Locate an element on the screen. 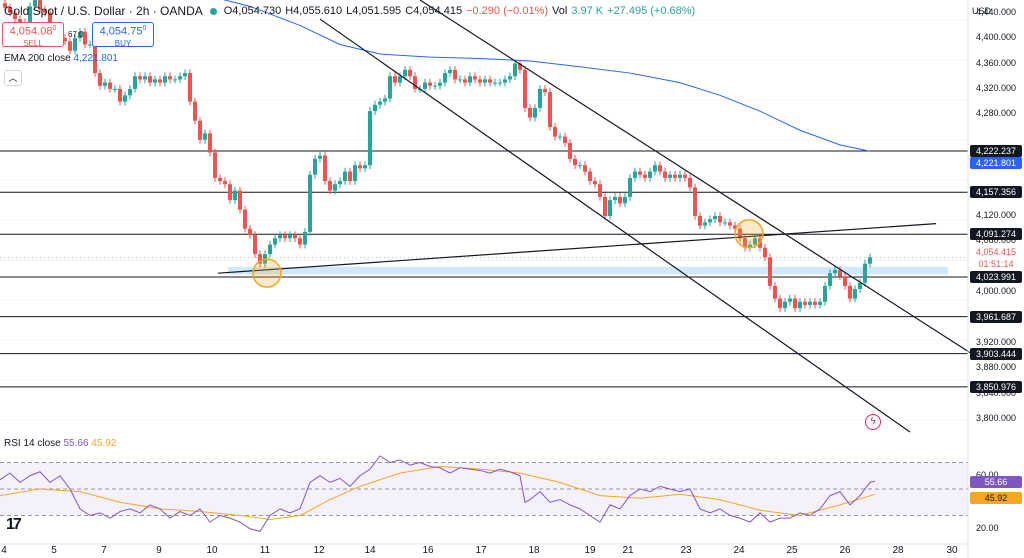 The width and height of the screenshot is (1024, 558). level-price-tag: 3,961.687 is located at coordinates (996, 316).